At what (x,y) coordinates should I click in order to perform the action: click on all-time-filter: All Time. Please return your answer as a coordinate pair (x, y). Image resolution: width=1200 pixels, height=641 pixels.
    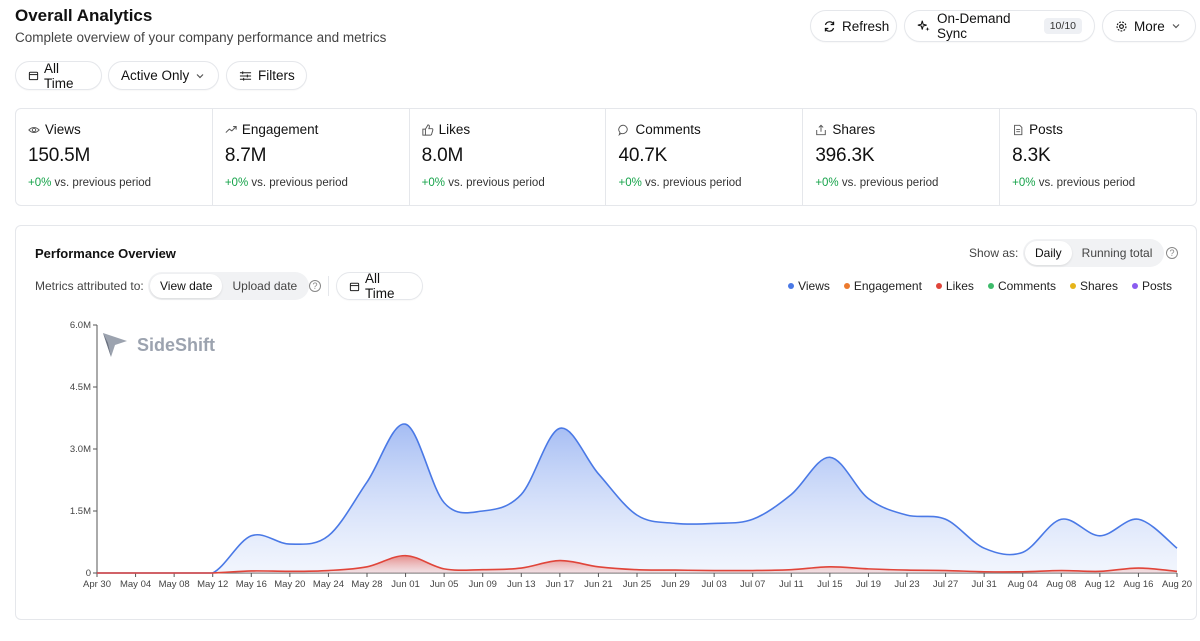
    Looking at the image, I should click on (58, 75).